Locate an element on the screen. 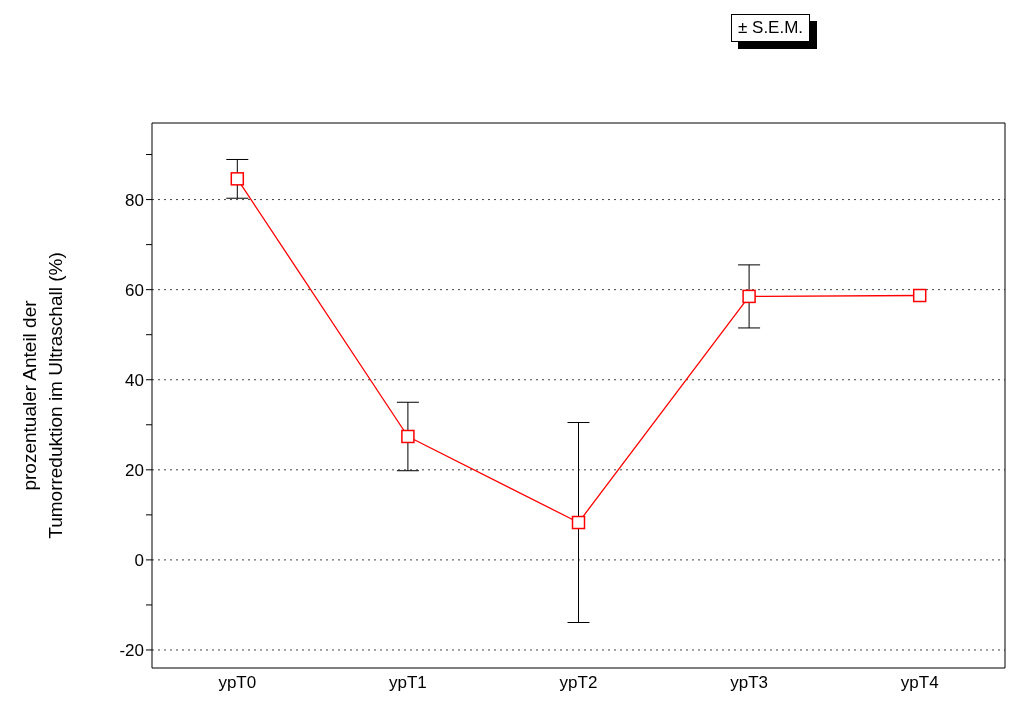 This screenshot has width=1016, height=706. text: ± S.E.M. is located at coordinates (771, 28).